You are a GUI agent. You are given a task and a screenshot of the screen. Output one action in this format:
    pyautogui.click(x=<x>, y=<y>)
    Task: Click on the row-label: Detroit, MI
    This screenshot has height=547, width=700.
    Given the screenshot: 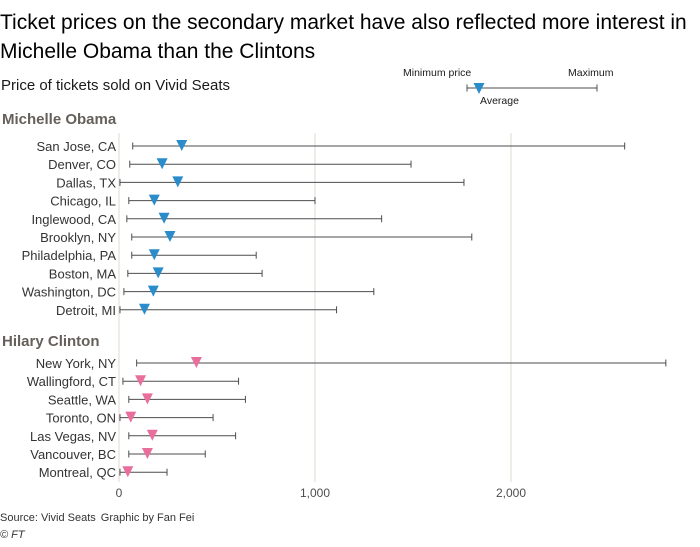 What is the action you would take?
    pyautogui.click(x=86, y=310)
    